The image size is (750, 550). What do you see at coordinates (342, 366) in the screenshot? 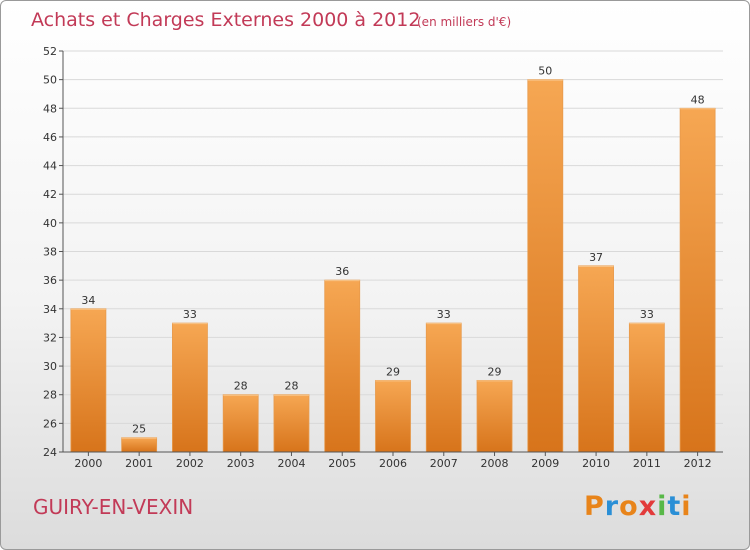
I see `bar-2005` at bounding box center [342, 366].